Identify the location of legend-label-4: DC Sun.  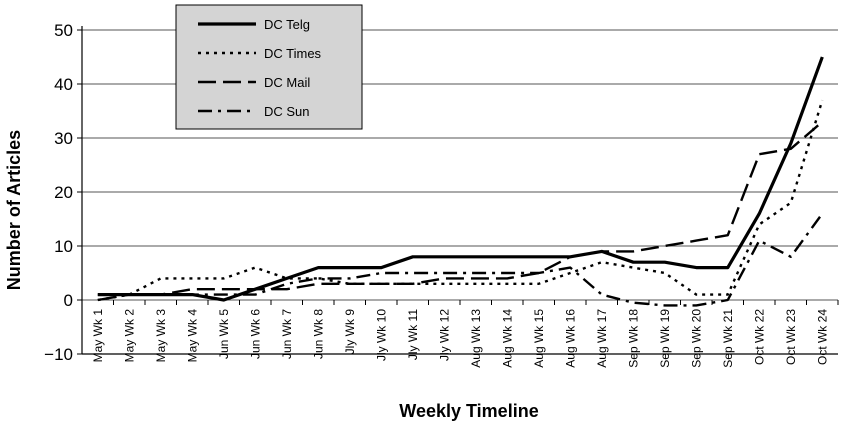
(287, 111).